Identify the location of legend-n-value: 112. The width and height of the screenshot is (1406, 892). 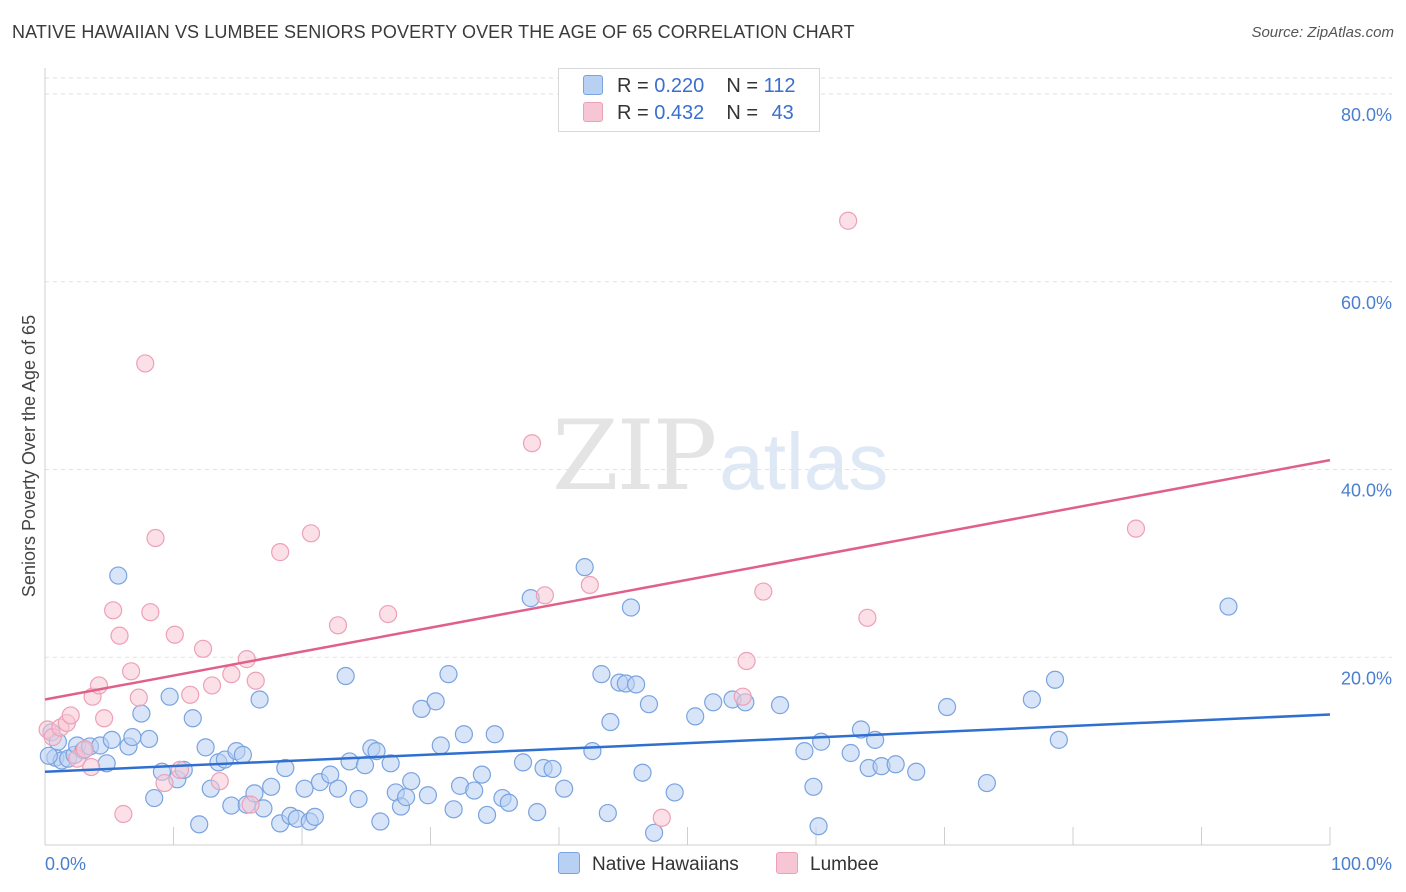
(779, 86).